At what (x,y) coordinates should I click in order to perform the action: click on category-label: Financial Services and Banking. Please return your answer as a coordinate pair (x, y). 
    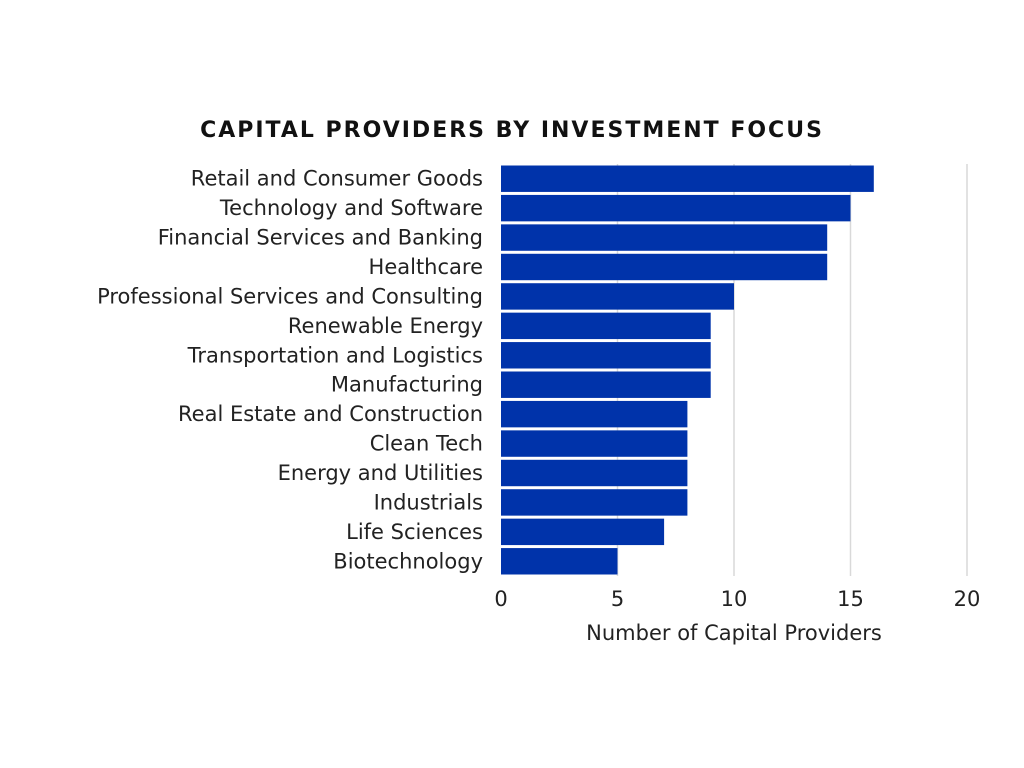
    Looking at the image, I should click on (320, 238).